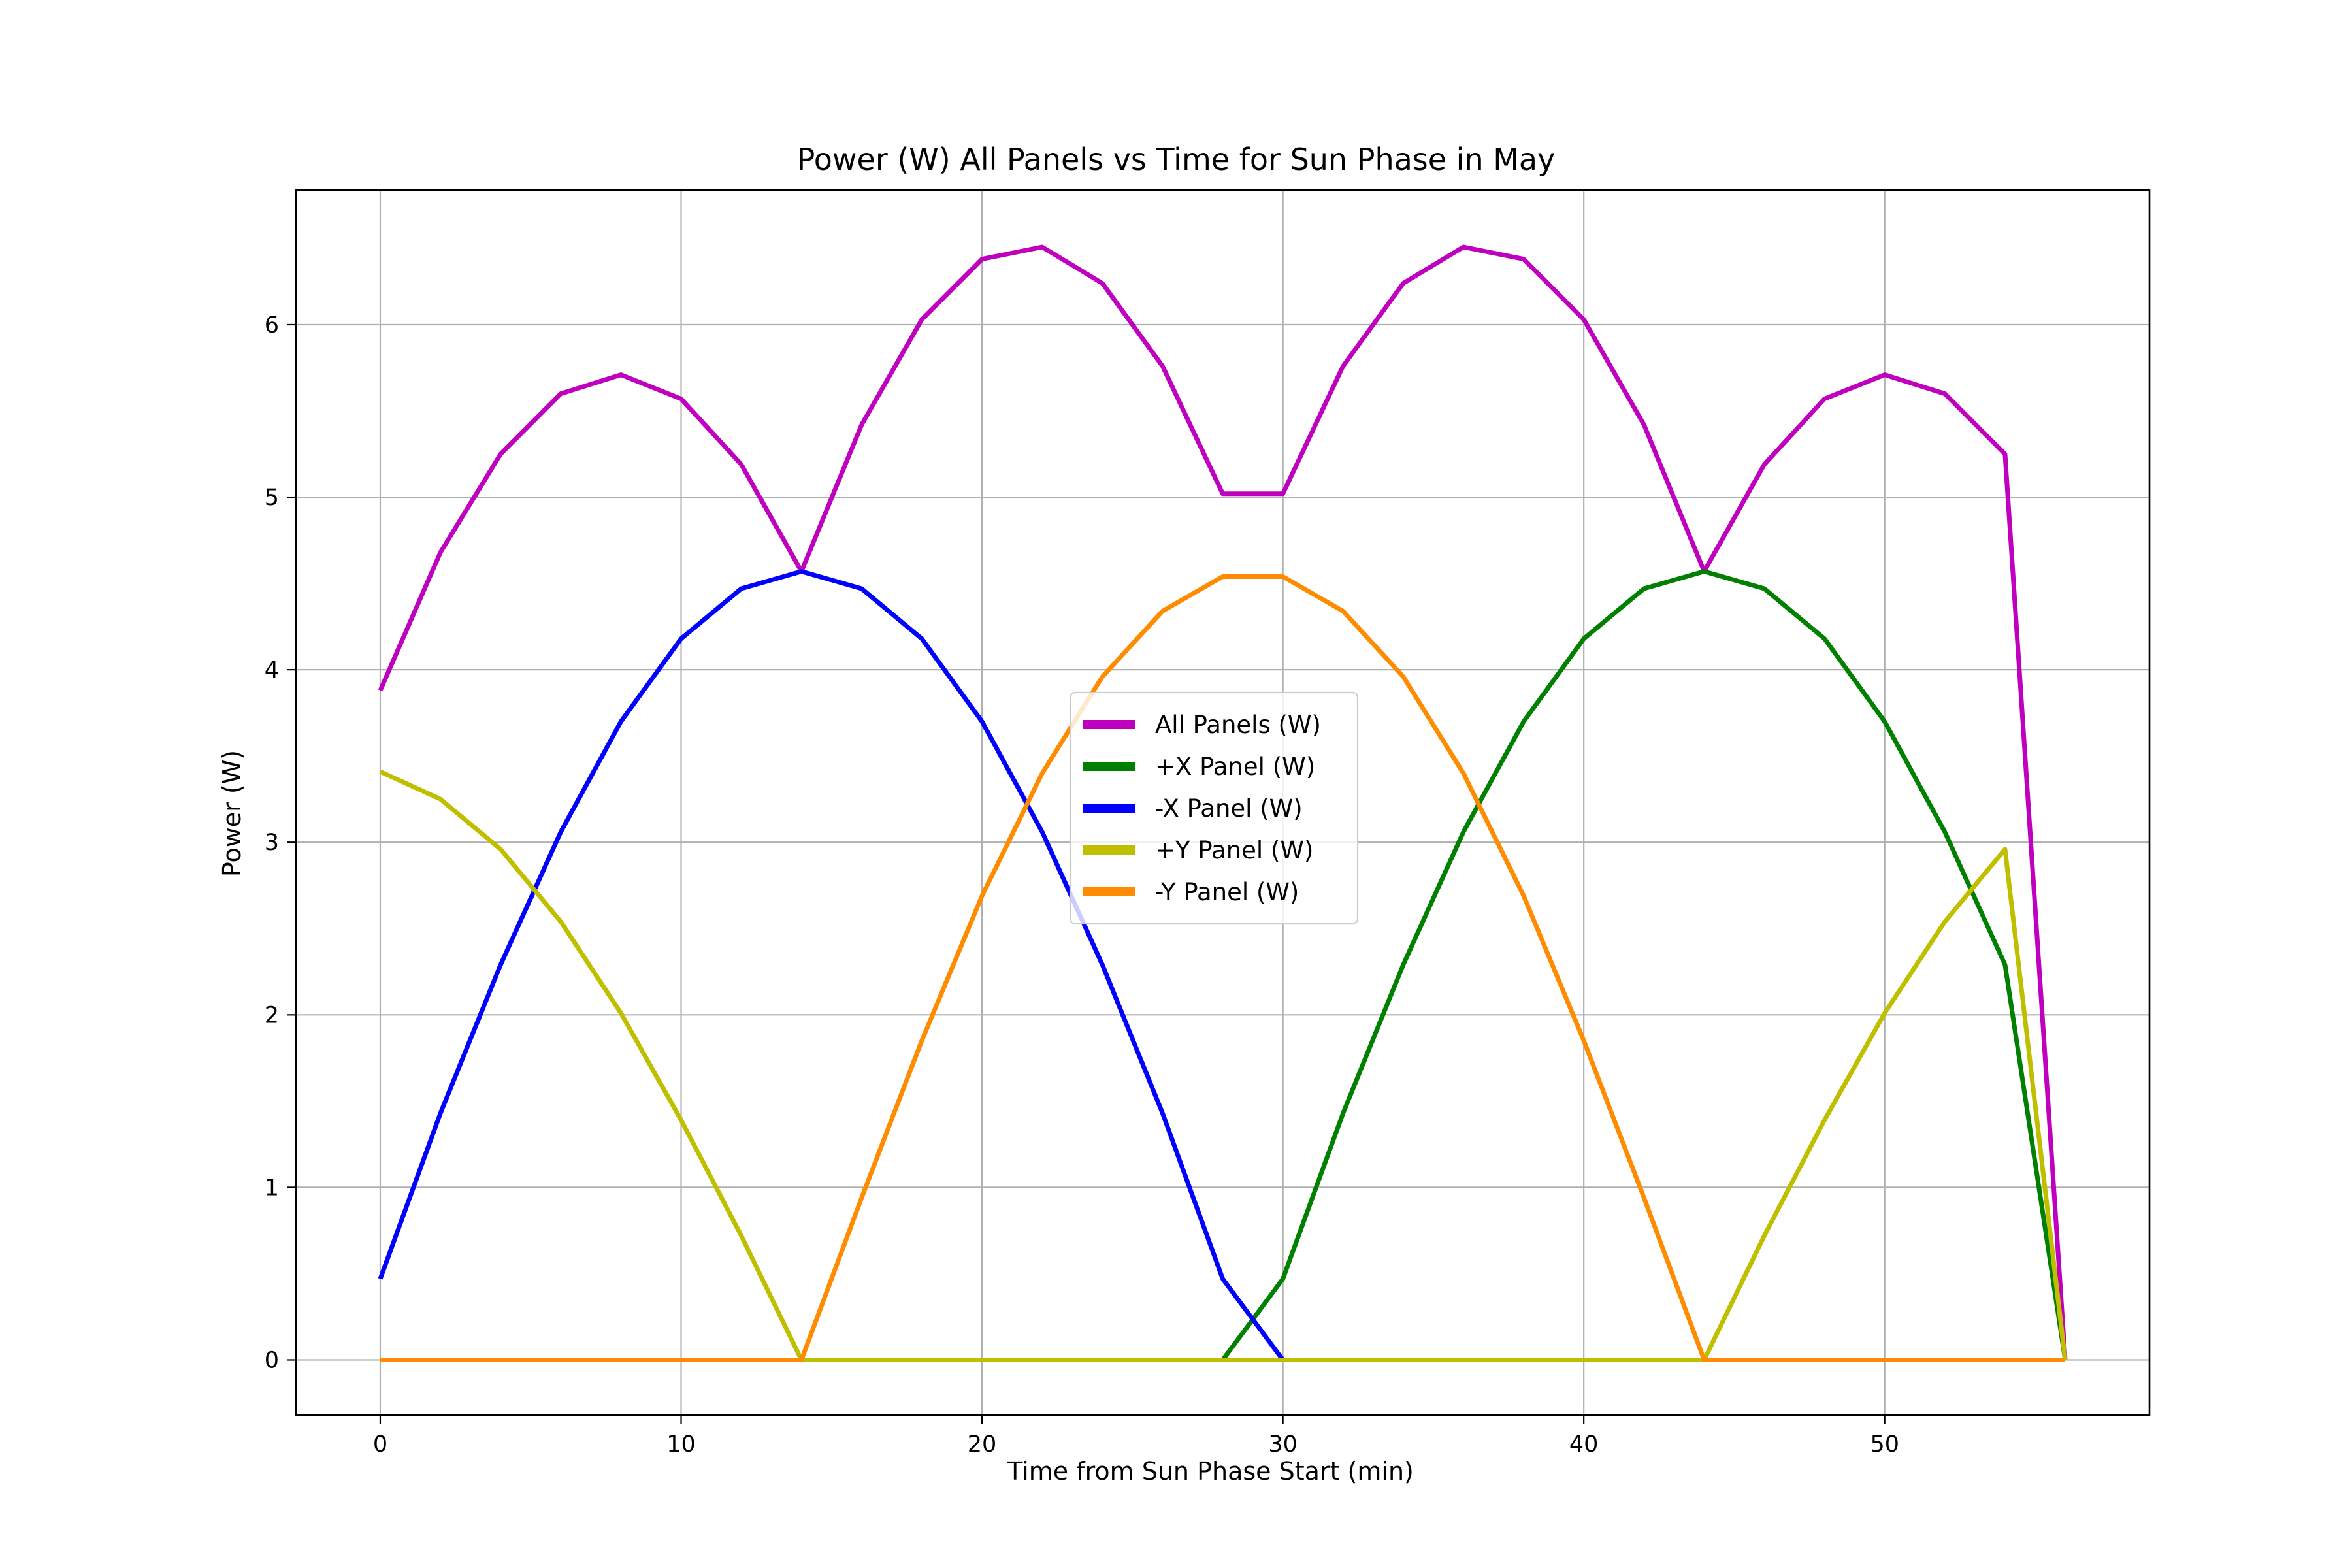  I want to click on x-tick-label: 10, so click(681, 1444).